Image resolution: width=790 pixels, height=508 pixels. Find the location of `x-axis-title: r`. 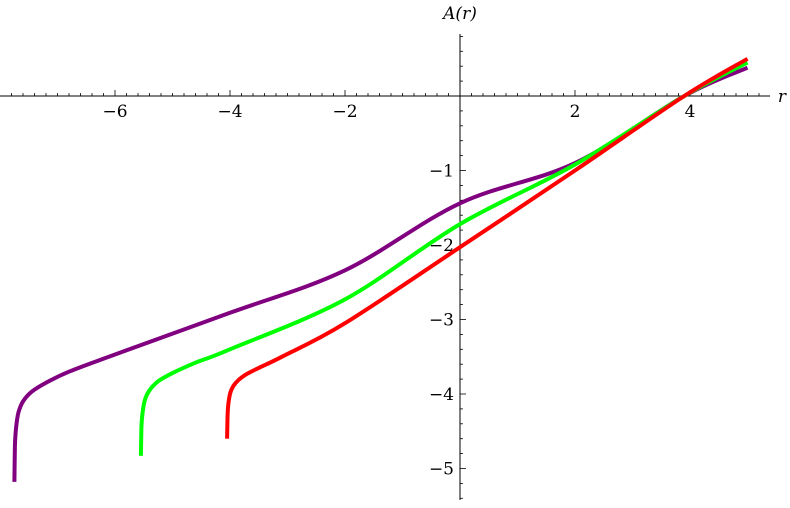

x-axis-title: r is located at coordinates (782, 97).